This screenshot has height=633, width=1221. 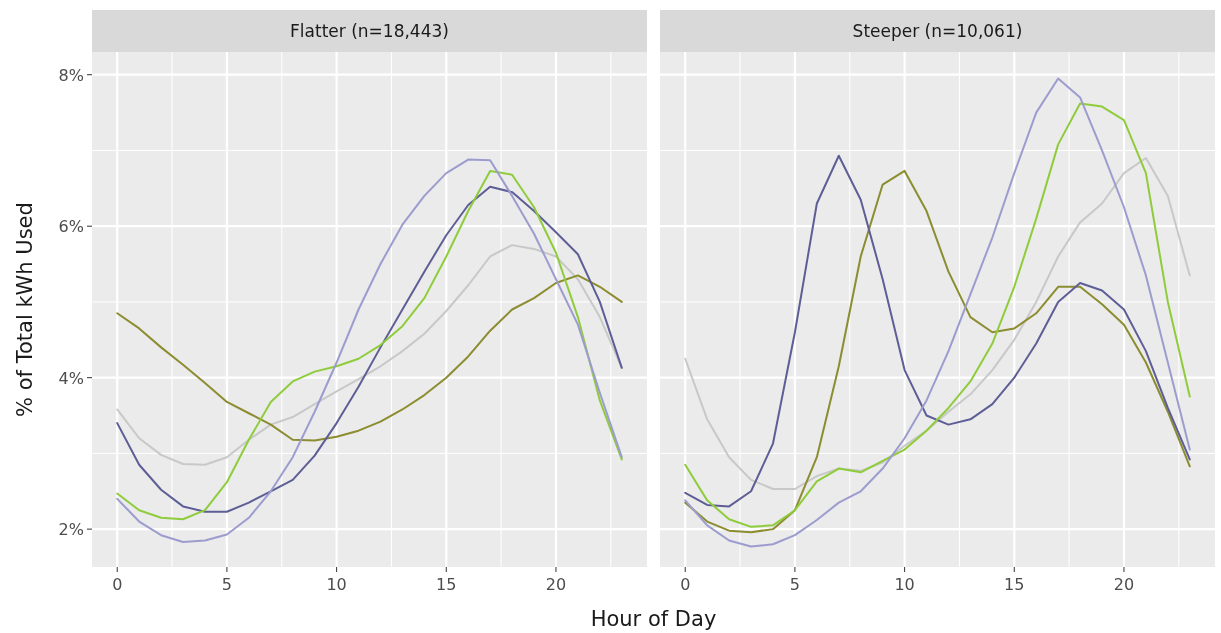 What do you see at coordinates (71, 378) in the screenshot?
I see `y-tick-label: 4%` at bounding box center [71, 378].